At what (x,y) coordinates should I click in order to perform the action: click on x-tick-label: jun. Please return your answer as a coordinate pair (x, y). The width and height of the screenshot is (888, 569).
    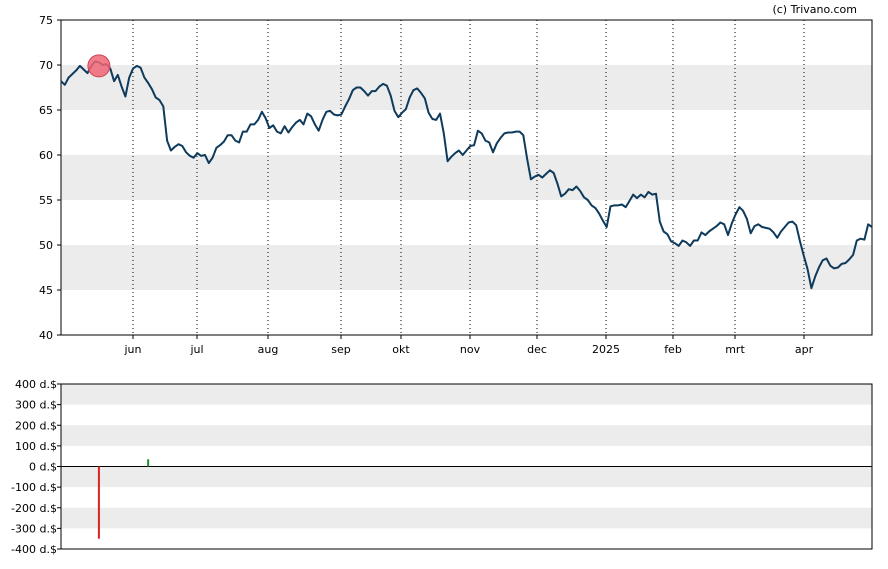
    Looking at the image, I should click on (133, 349).